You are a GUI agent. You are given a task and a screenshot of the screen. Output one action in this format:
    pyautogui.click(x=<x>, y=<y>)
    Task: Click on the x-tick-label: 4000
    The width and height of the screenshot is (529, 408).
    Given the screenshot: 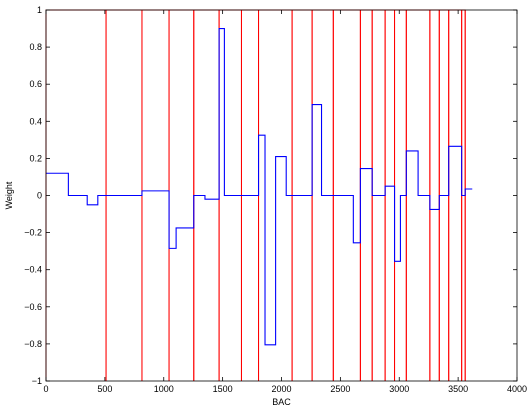 What is the action you would take?
    pyautogui.click(x=517, y=389)
    